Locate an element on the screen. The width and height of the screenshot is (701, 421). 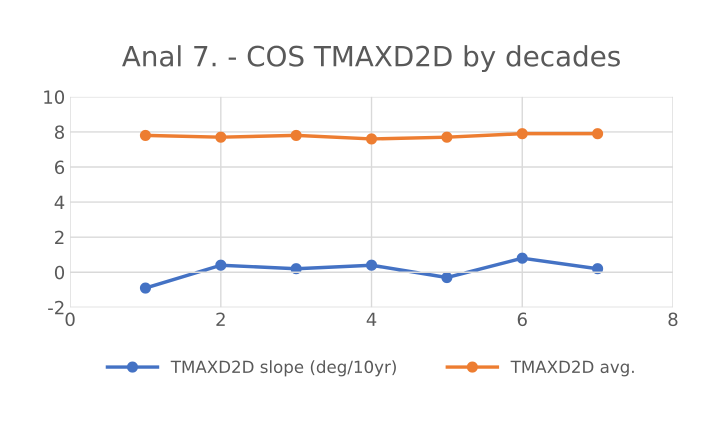
y-tick-label: 8 is located at coordinates (59, 132).